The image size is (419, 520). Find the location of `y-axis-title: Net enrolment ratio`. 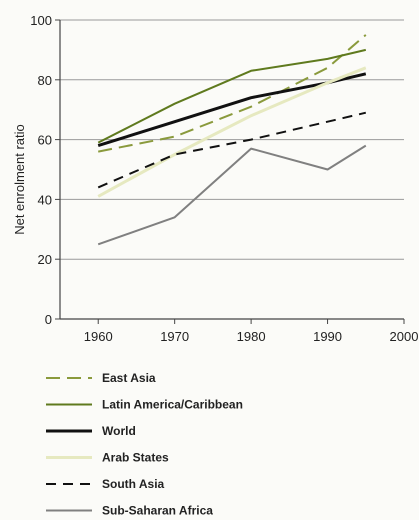

y-axis-title: Net enrolment ratio is located at coordinates (19, 179).